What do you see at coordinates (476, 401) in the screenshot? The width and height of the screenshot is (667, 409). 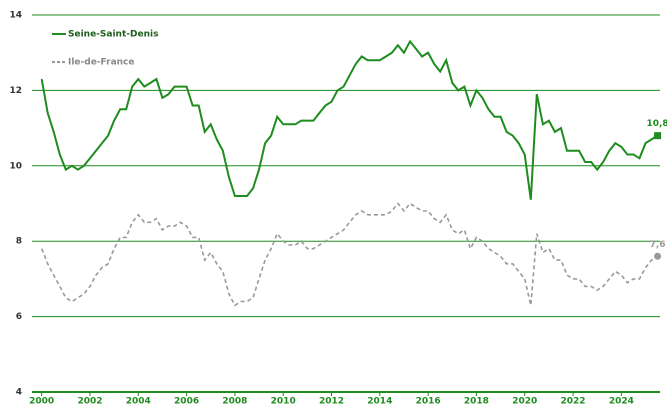 I see `x-tick-label: 2018` at bounding box center [476, 401].